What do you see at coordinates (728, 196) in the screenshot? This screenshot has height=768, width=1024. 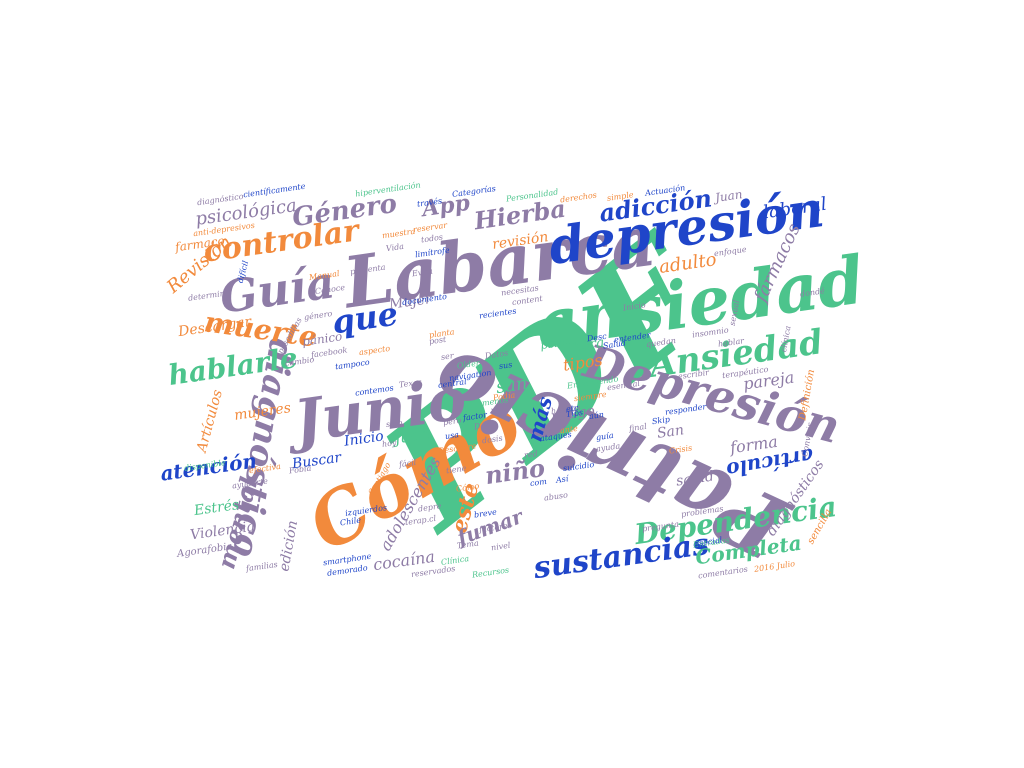 I see `cloud-word: Juan` at bounding box center [728, 196].